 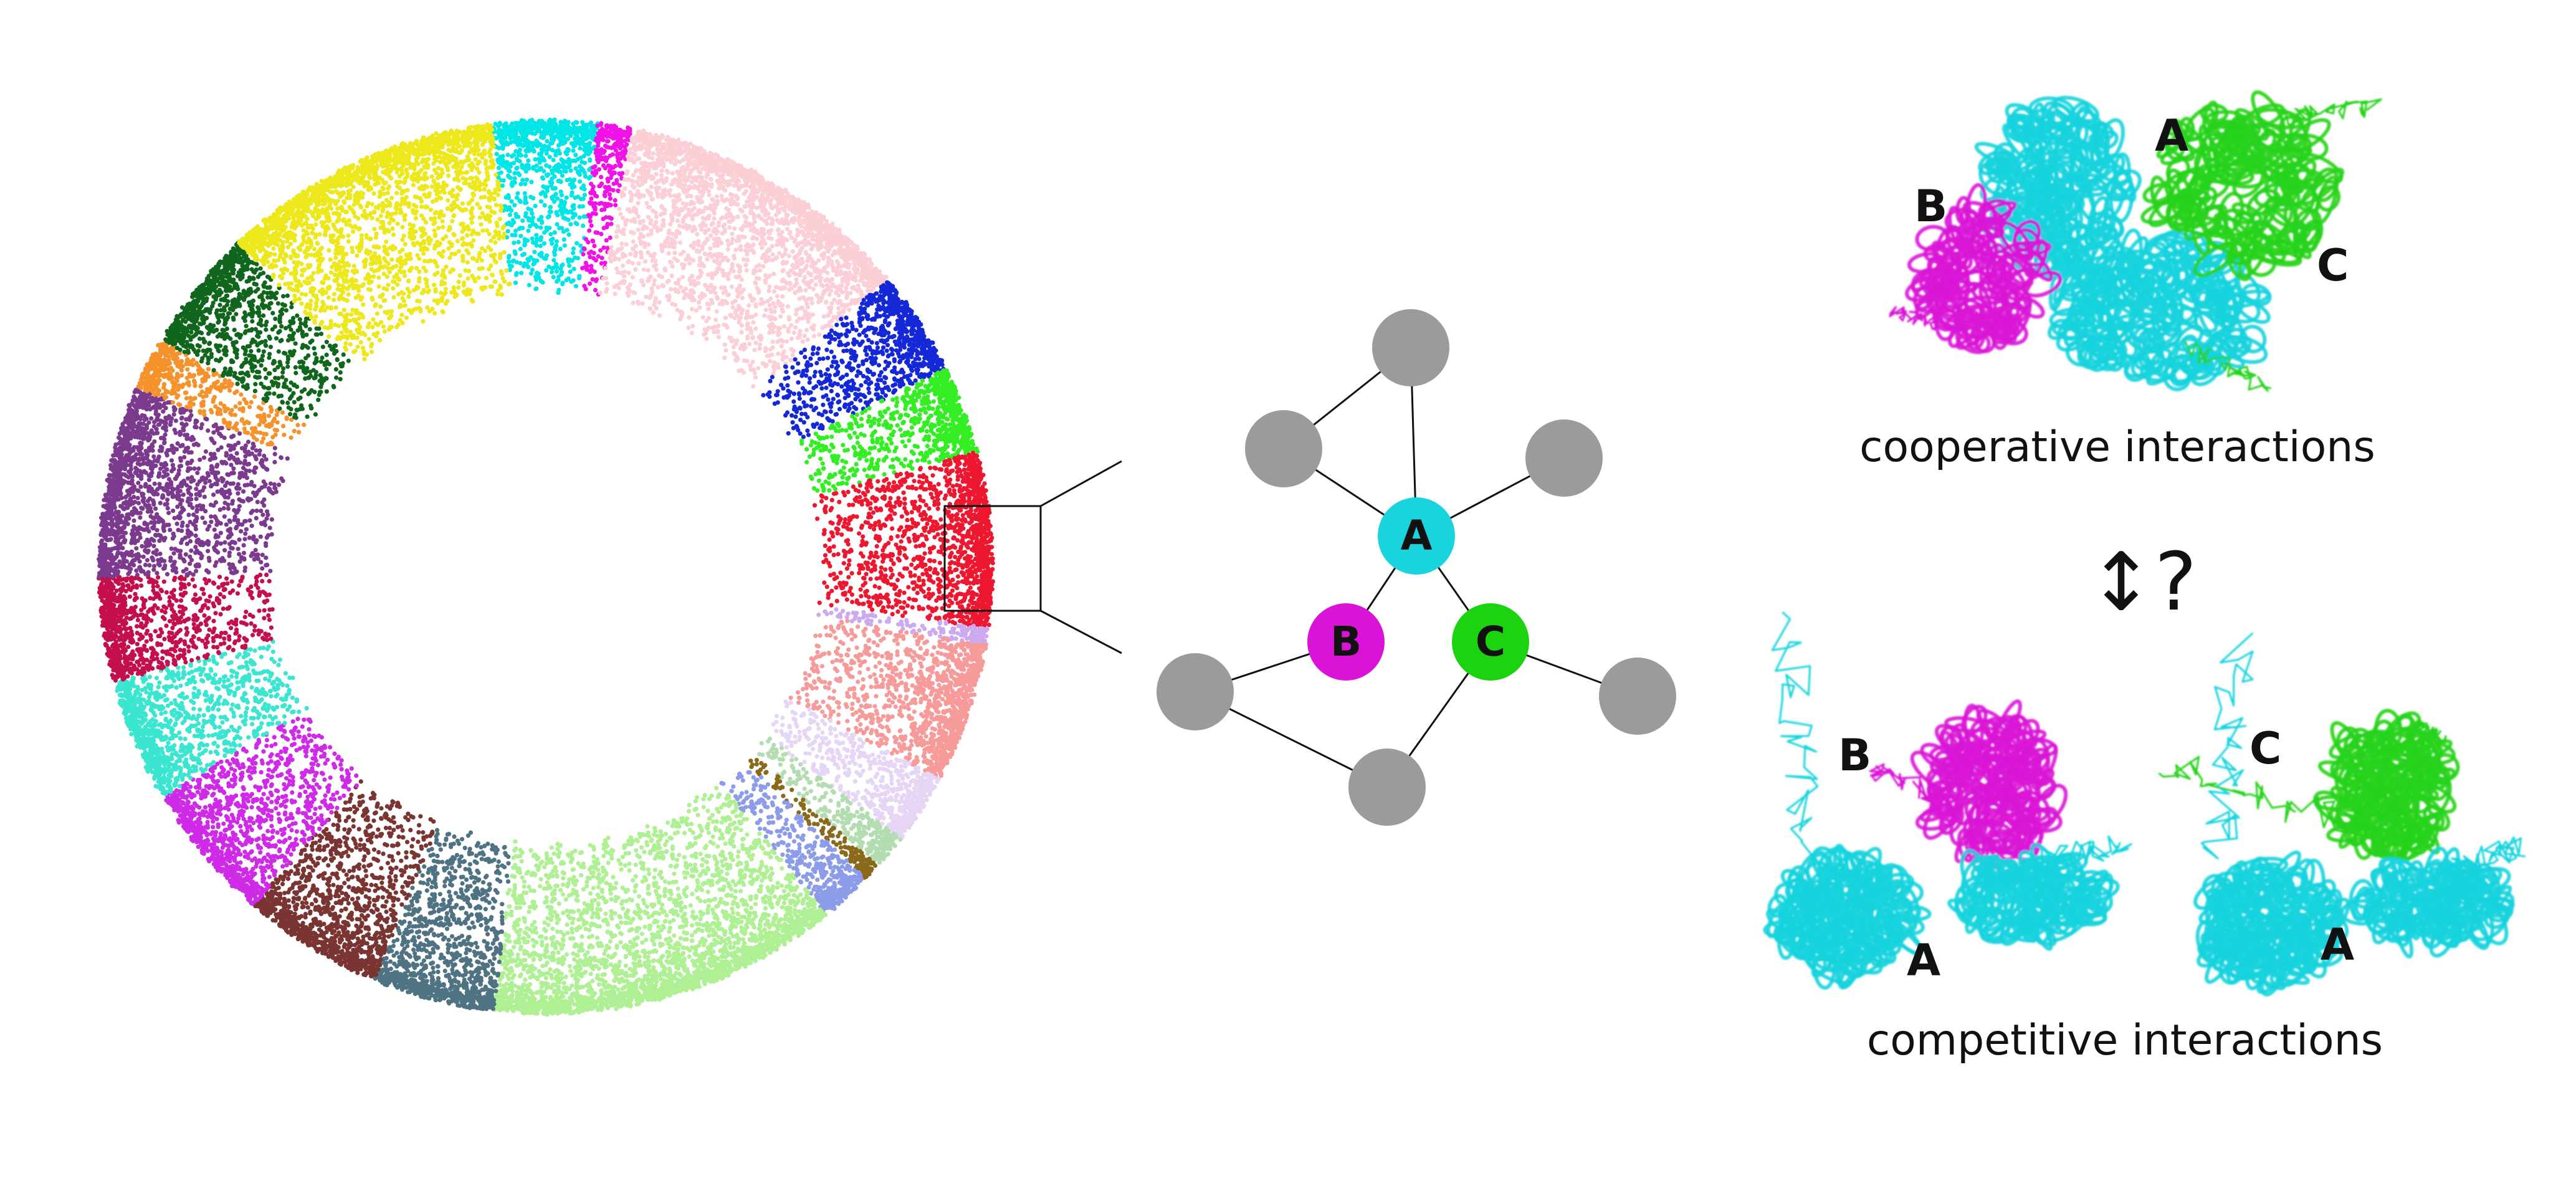 I want to click on coop-label-c: C, so click(x=2333, y=265).